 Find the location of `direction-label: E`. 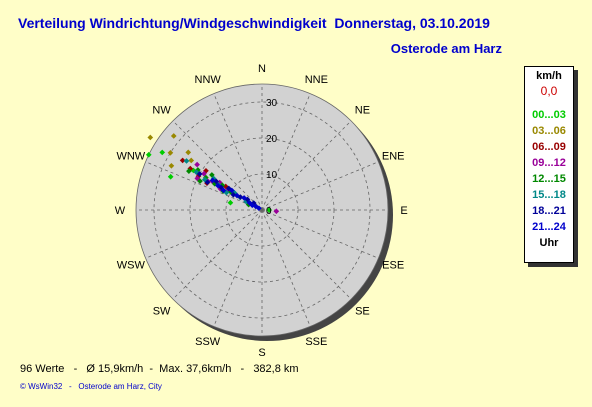

direction-label: E is located at coordinates (403, 211).